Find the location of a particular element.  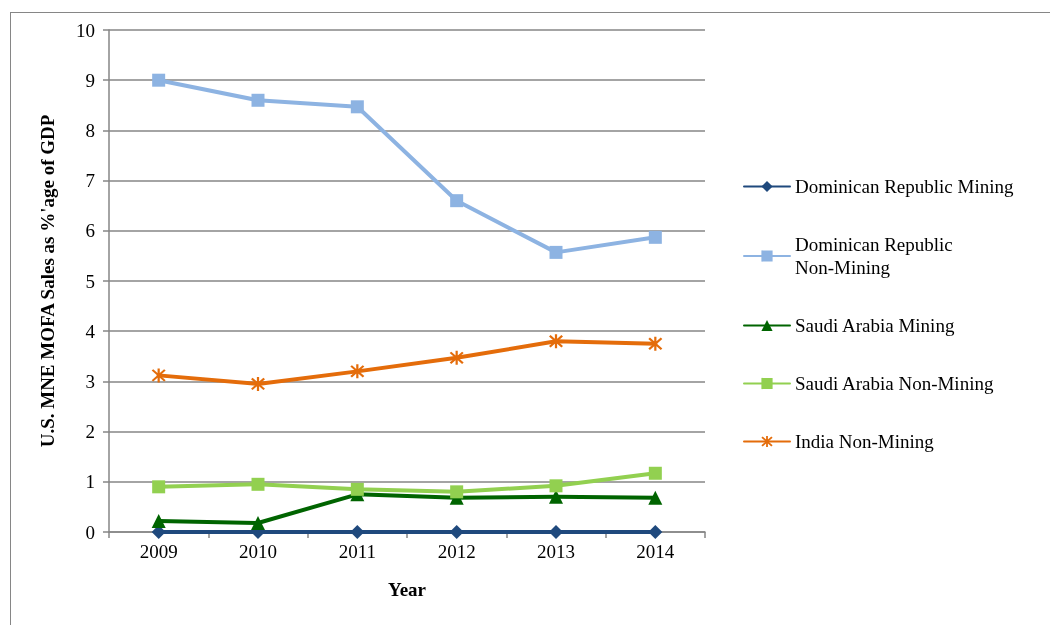

y-tick-label: 9 is located at coordinates (90, 80).